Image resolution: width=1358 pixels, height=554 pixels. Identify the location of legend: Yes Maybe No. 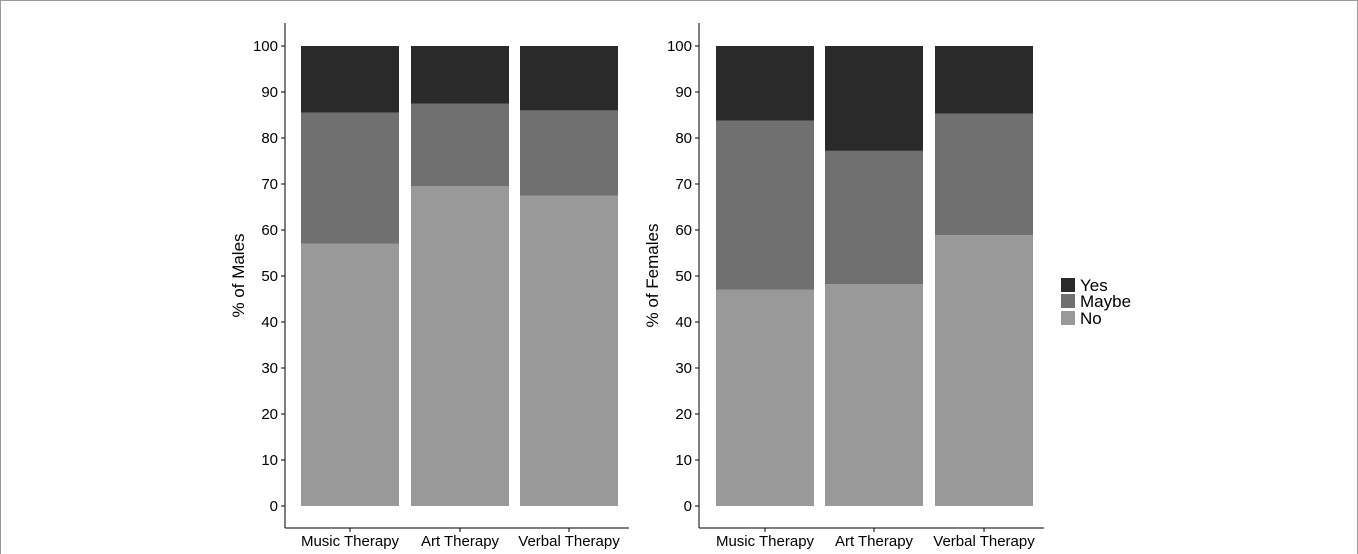
(1096, 302).